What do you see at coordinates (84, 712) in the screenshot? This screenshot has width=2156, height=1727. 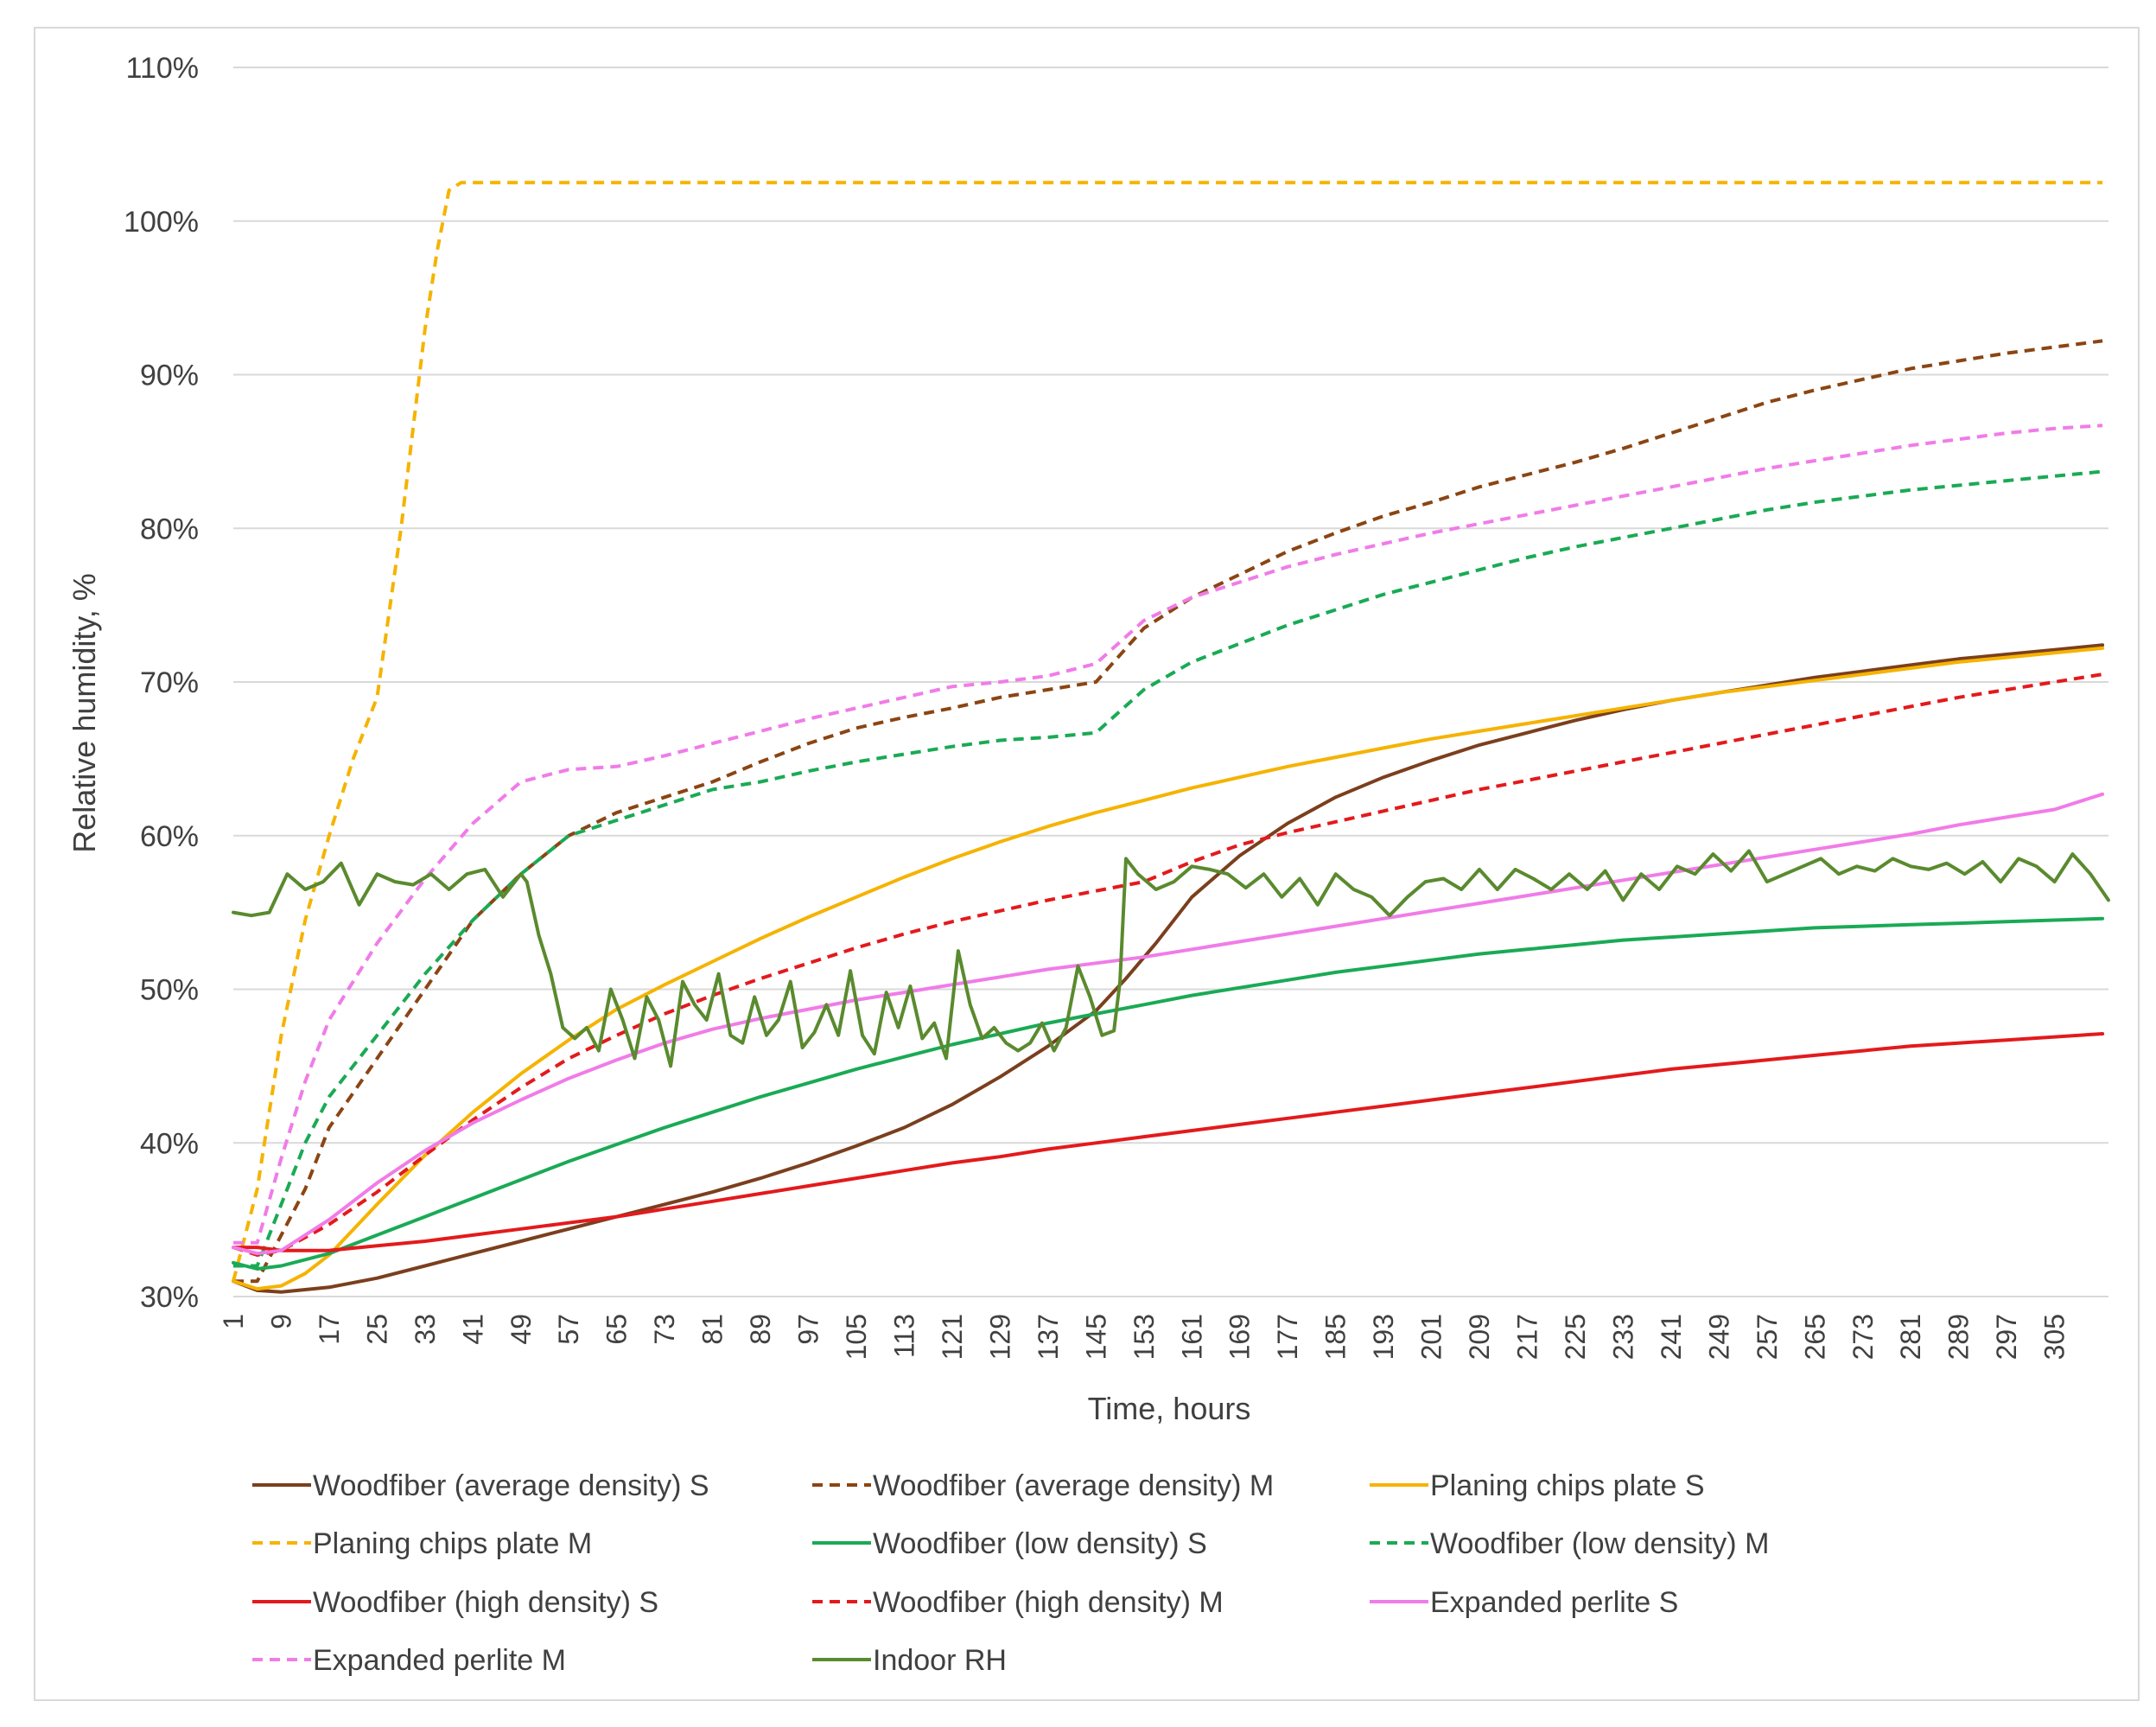 I see `y-axis-label: Relative humidity, %` at bounding box center [84, 712].